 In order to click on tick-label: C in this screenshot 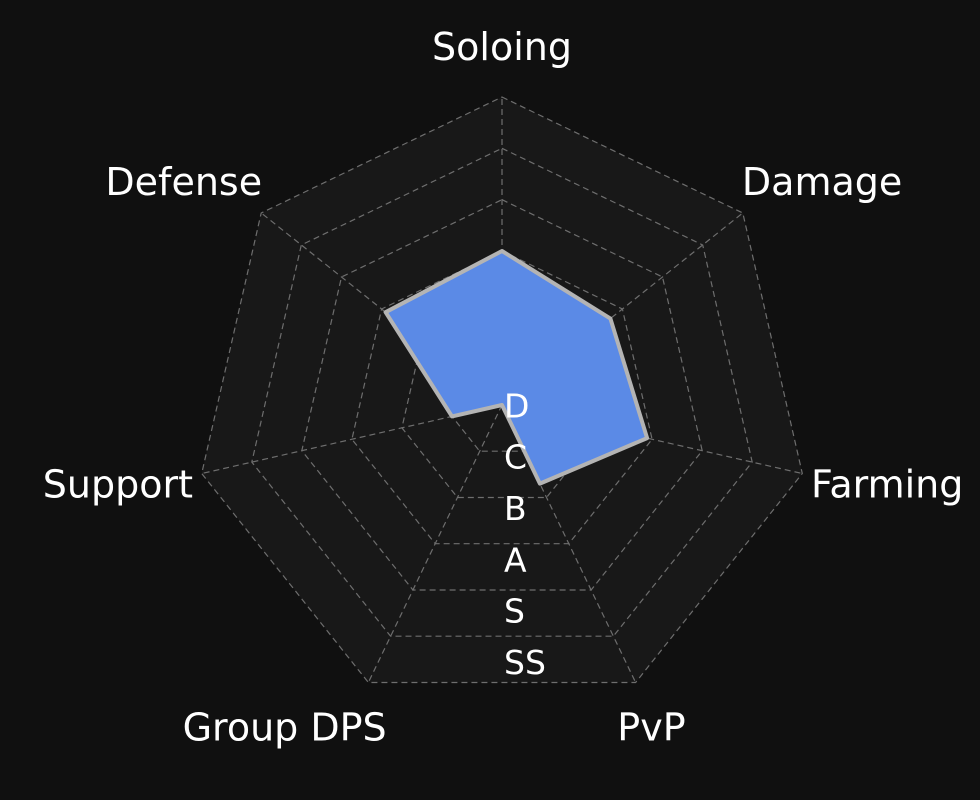, I will do `click(515, 457)`.